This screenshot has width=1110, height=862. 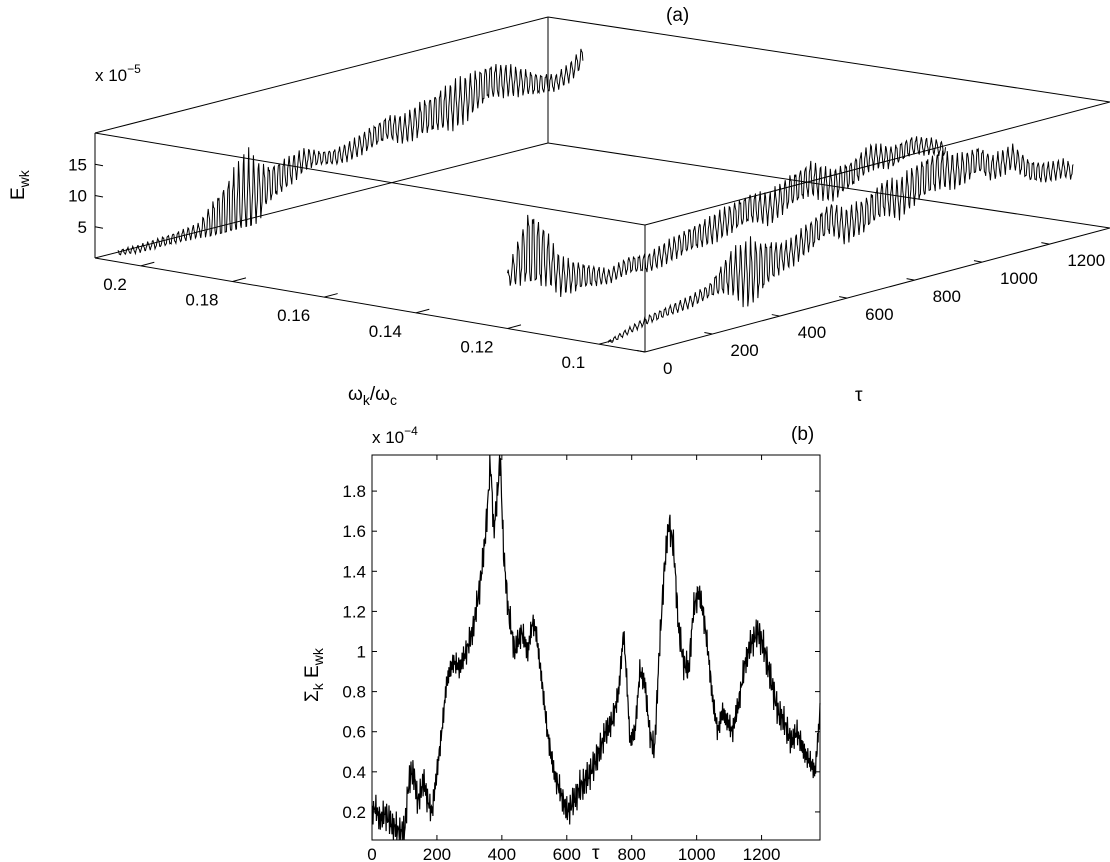 What do you see at coordinates (372, 396) in the screenshot?
I see `panel-a-x-axis-label: ωk/ωc` at bounding box center [372, 396].